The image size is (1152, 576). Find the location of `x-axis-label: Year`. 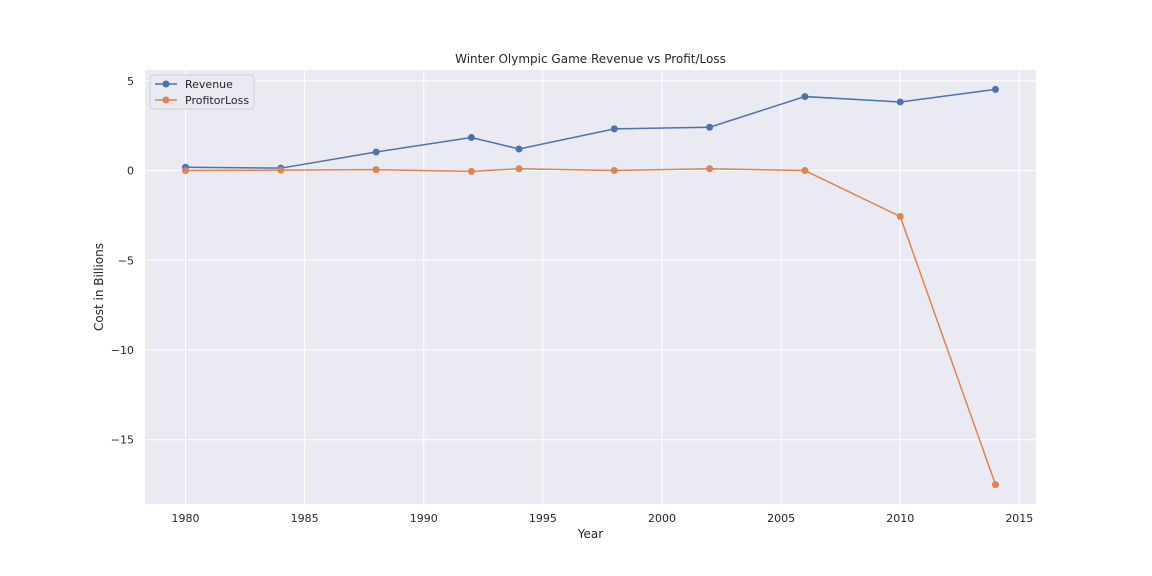

x-axis-label: Year is located at coordinates (590, 534).